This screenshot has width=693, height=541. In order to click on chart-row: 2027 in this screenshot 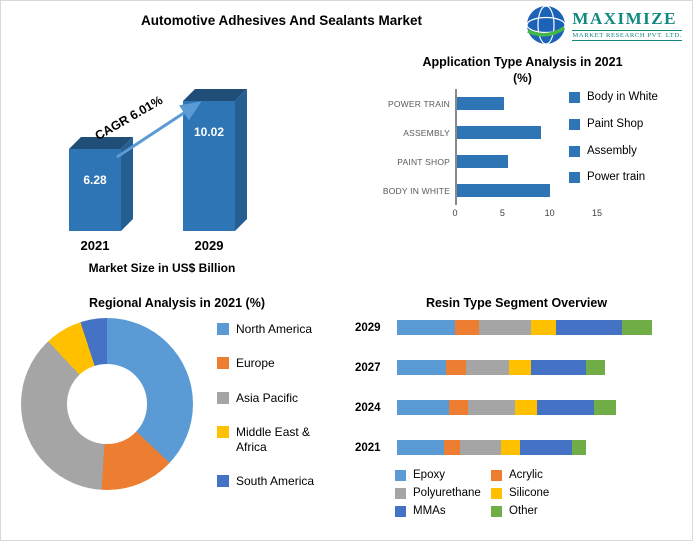, I will do `click(520, 367)`.